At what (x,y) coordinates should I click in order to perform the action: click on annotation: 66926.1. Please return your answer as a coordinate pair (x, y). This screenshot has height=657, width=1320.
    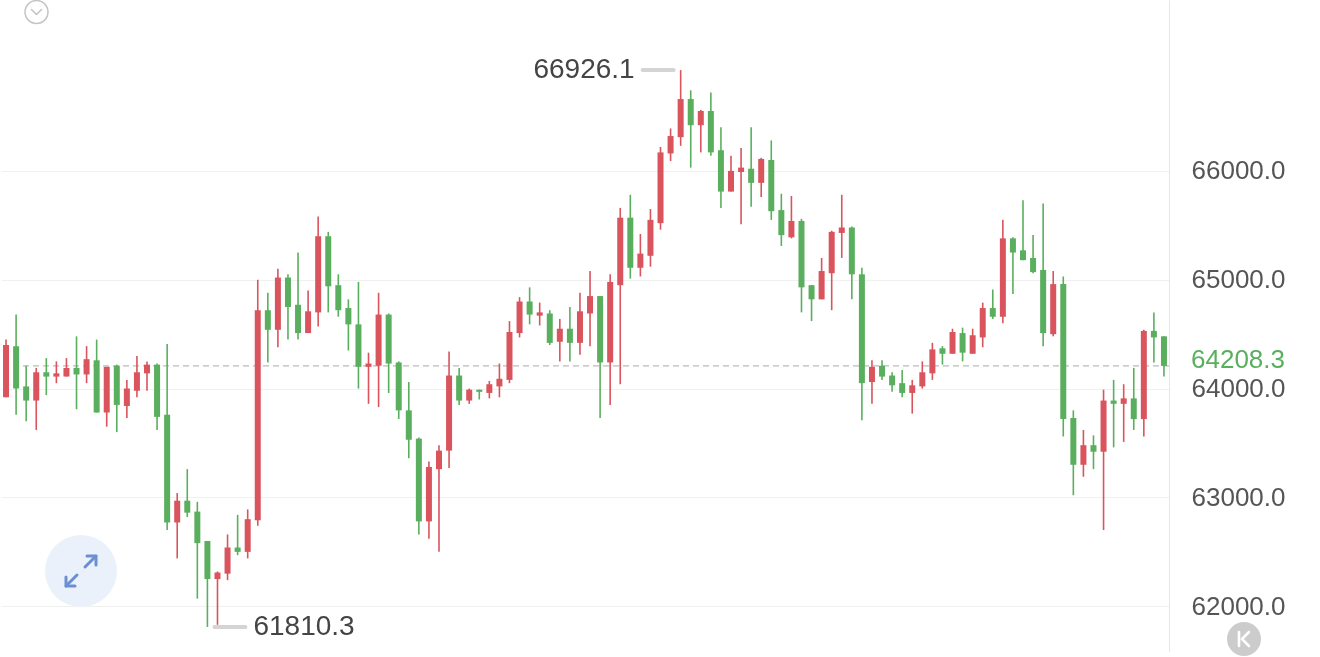
    Looking at the image, I should click on (584, 69).